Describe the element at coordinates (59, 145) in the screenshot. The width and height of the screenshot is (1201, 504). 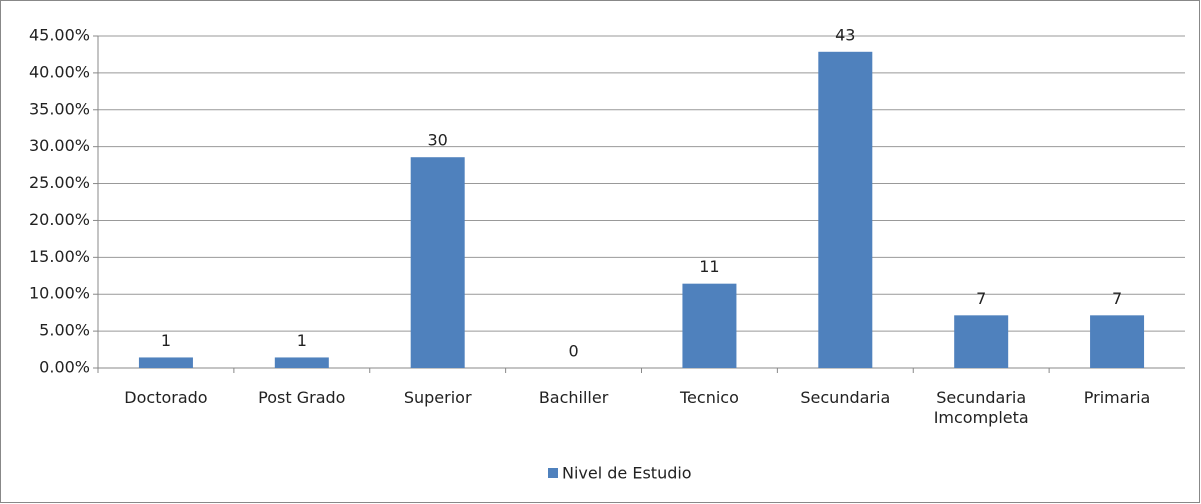
I see `y-tick-label: 30.00%` at that location.